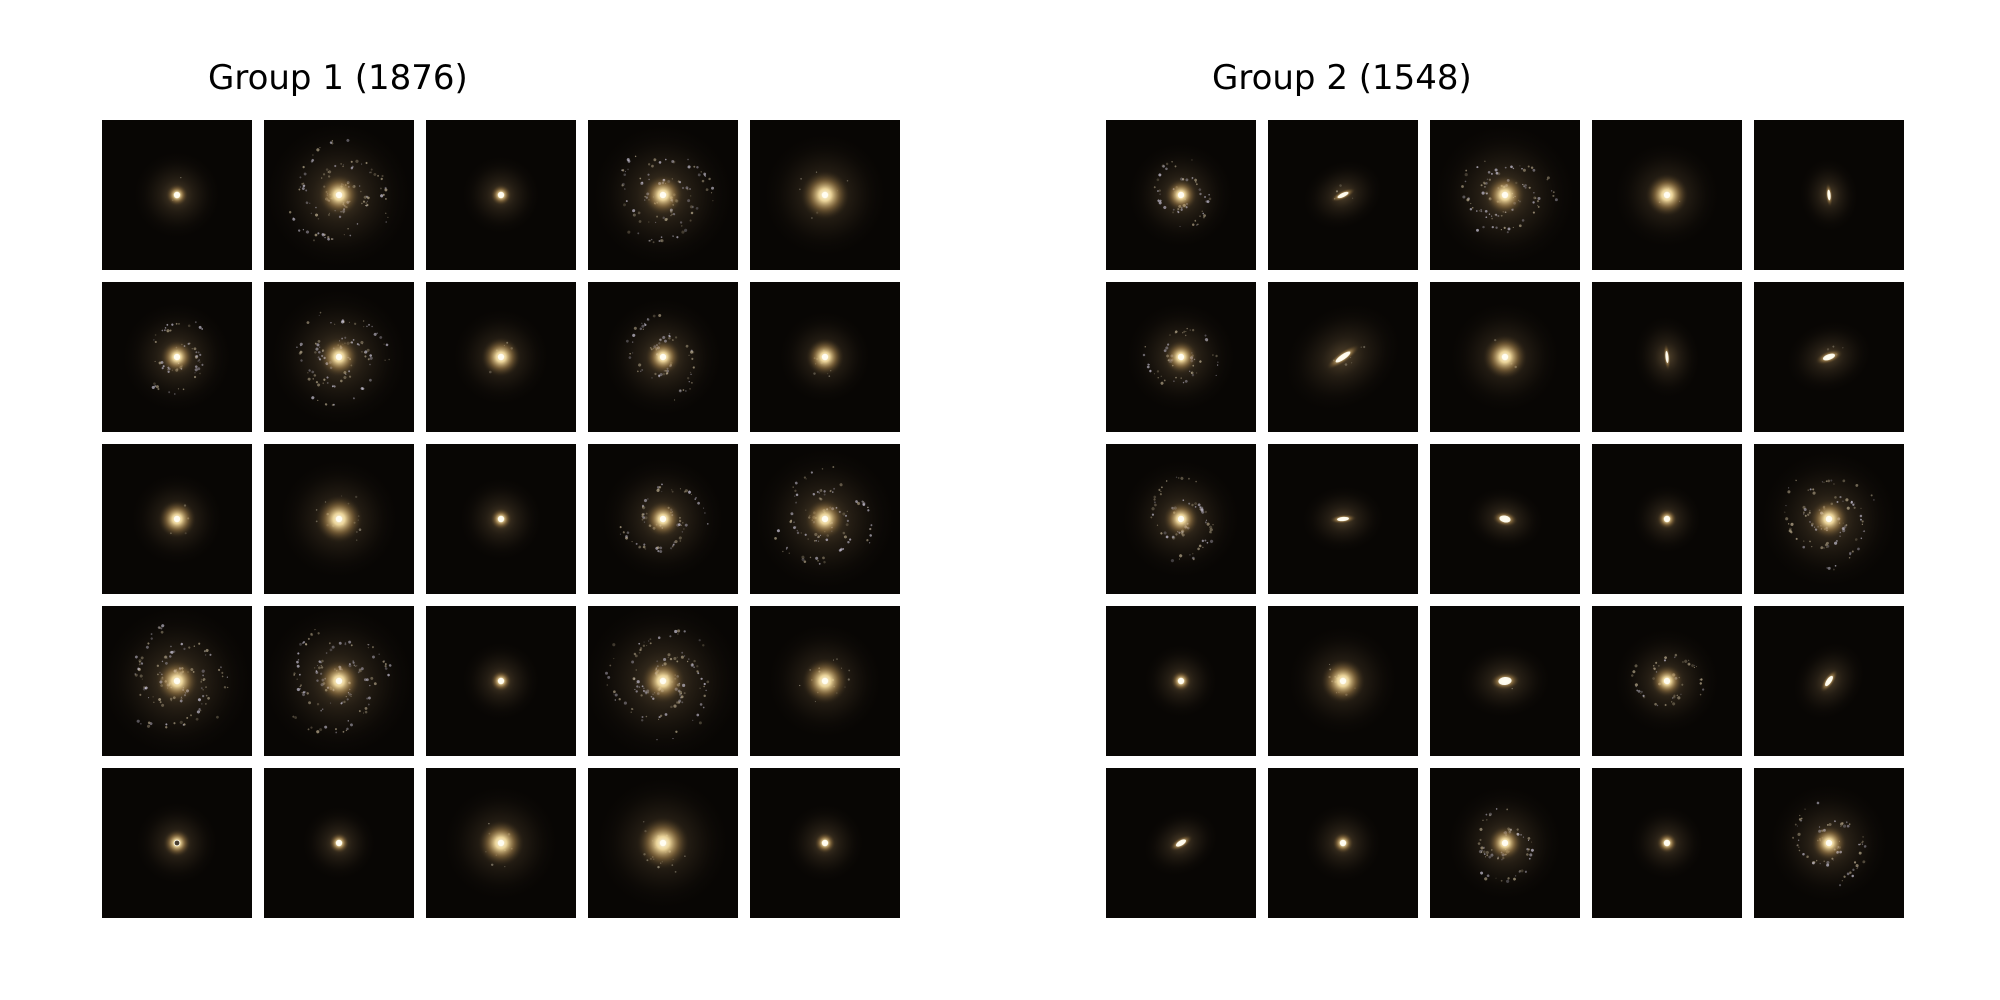 The width and height of the screenshot is (2000, 1000). I want to click on group-title: Group 1 (1876), so click(338, 78).